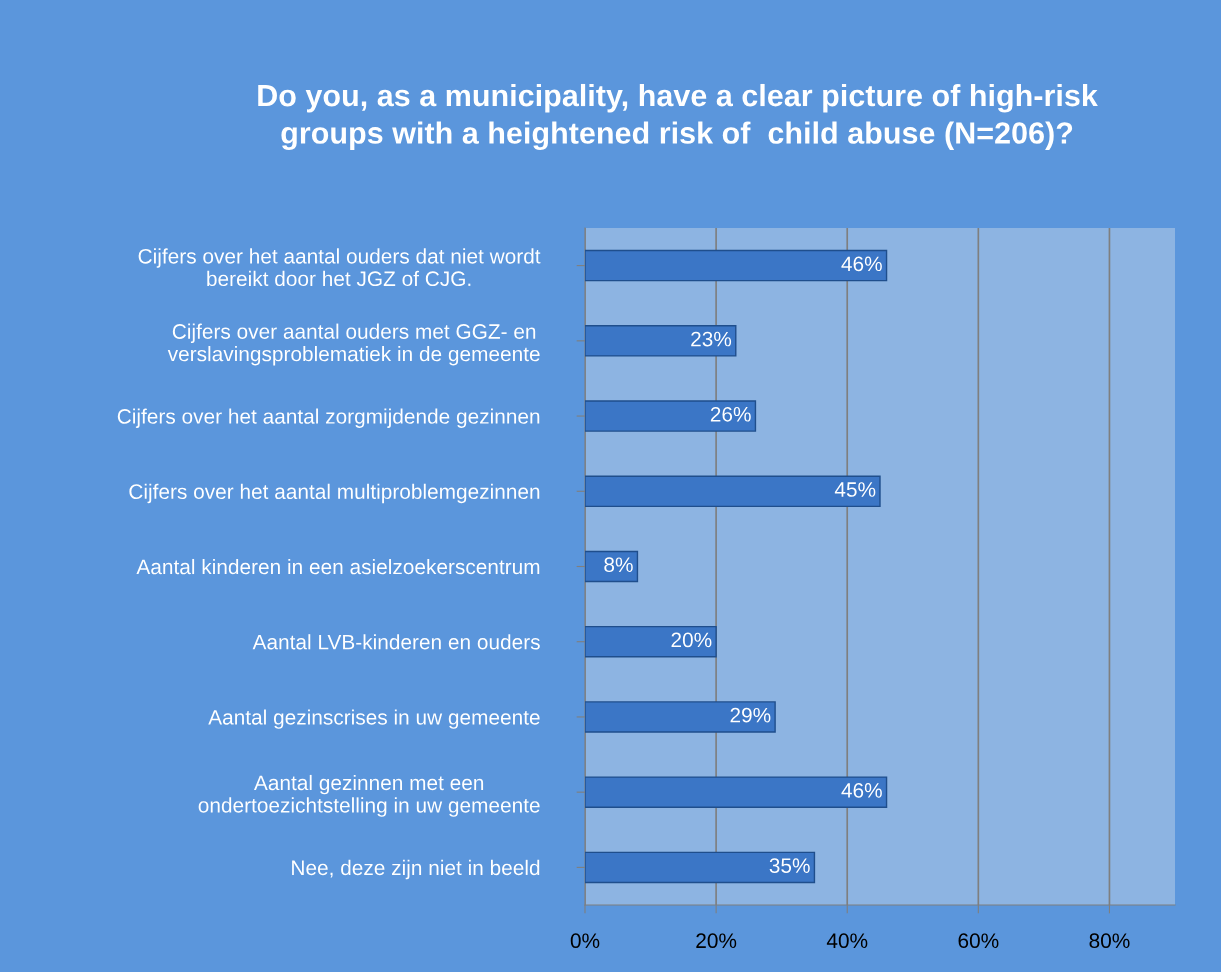  What do you see at coordinates (585, 941) in the screenshot?
I see `x-tick-label: 0%` at bounding box center [585, 941].